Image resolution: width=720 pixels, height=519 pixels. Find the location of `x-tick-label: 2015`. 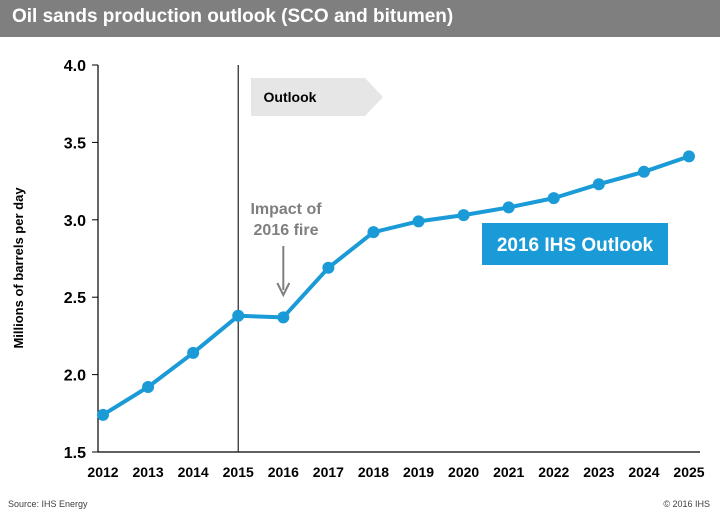

x-tick-label: 2015 is located at coordinates (238, 472).